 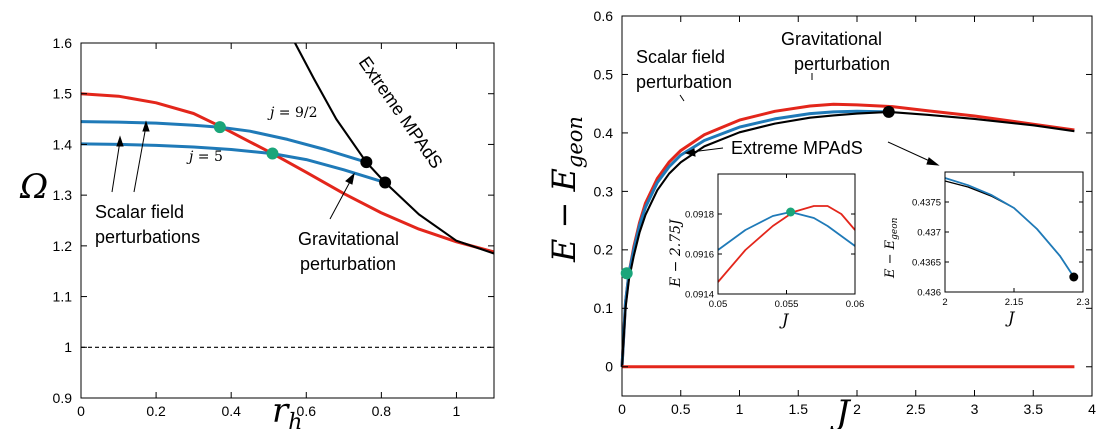 I want to click on left-ytick-label-1: 0.9, so click(x=63, y=398).